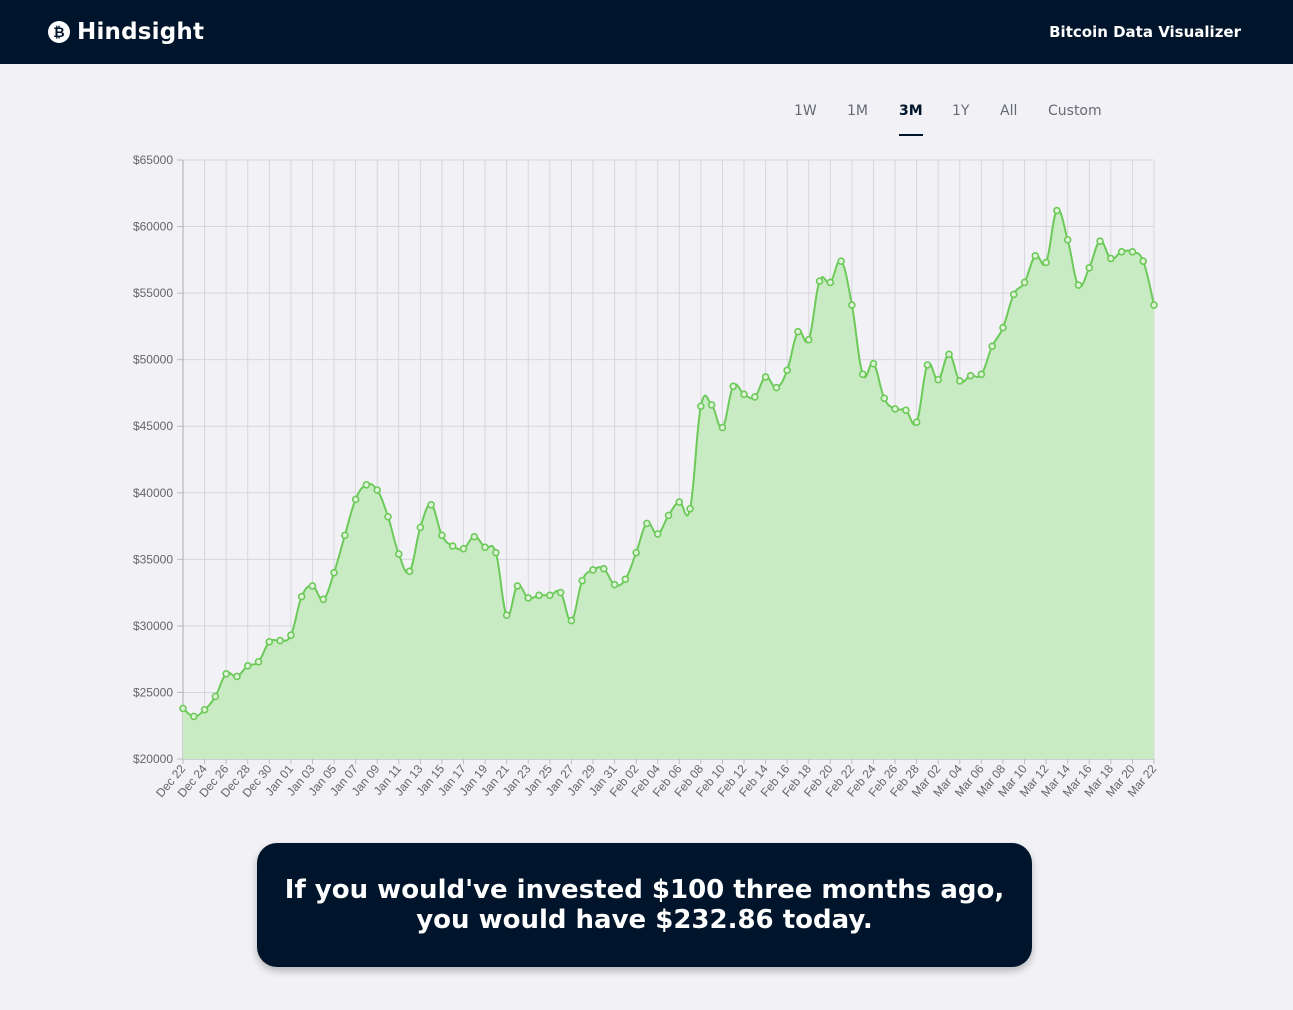 The height and width of the screenshot is (1010, 1293). What do you see at coordinates (1145, 32) in the screenshot?
I see `nav-title-link: Bitcoin Data Visualizer` at bounding box center [1145, 32].